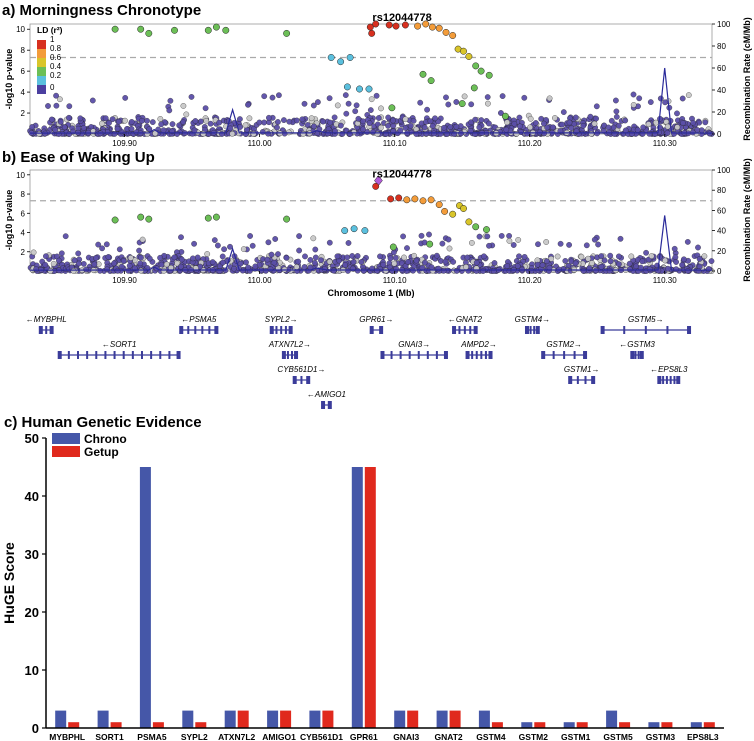  What do you see at coordinates (23, 92) in the screenshot?
I see `y-tick-label: 4` at bounding box center [23, 92].